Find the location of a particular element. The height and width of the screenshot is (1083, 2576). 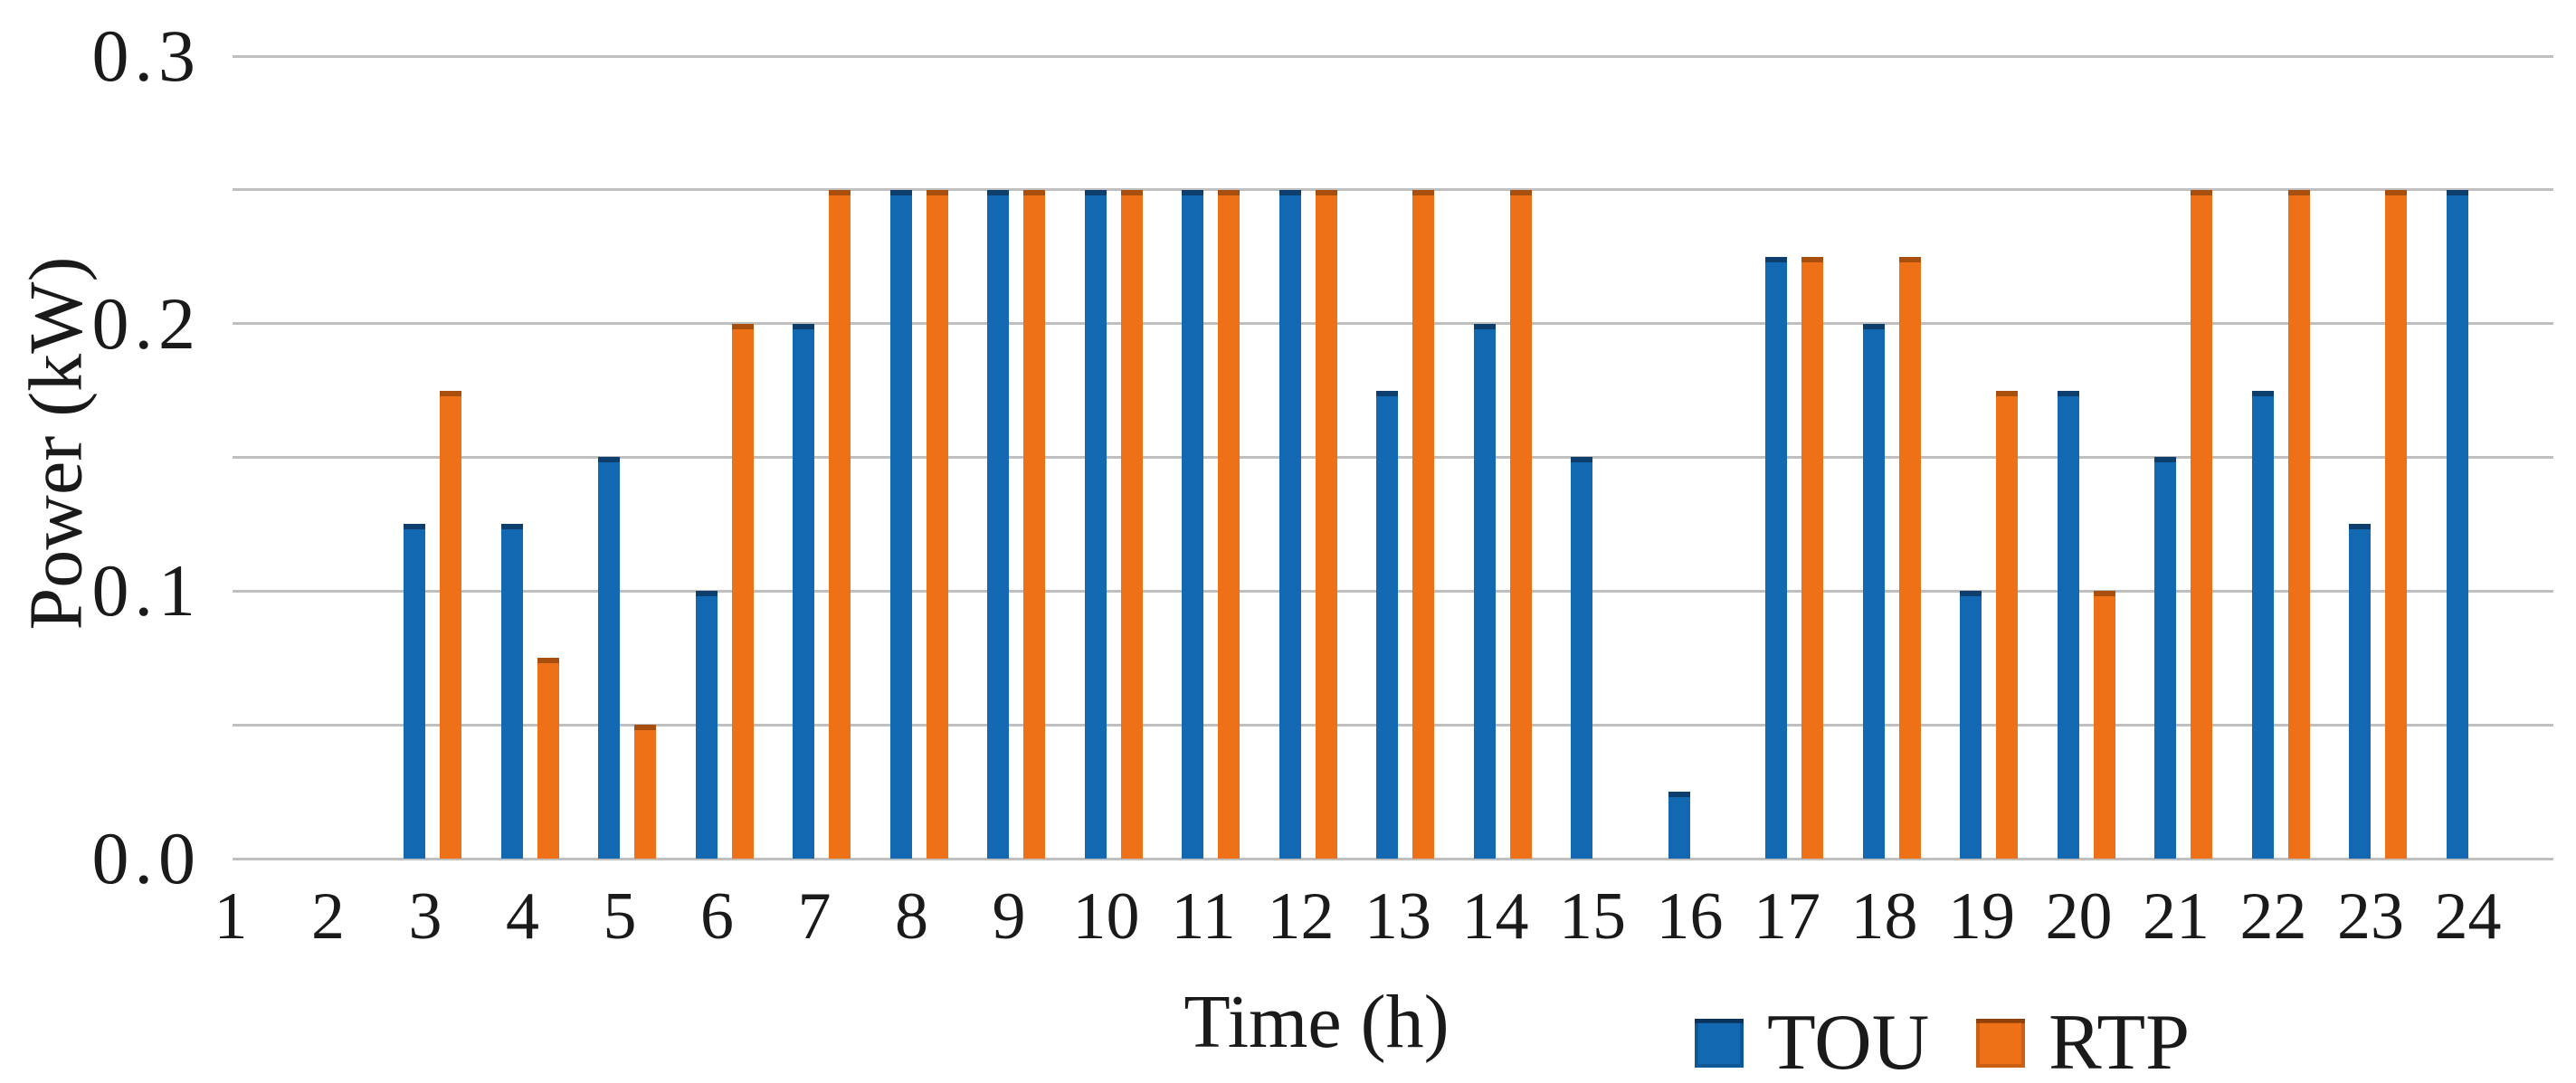

bar-tou-h4 is located at coordinates (511, 692).